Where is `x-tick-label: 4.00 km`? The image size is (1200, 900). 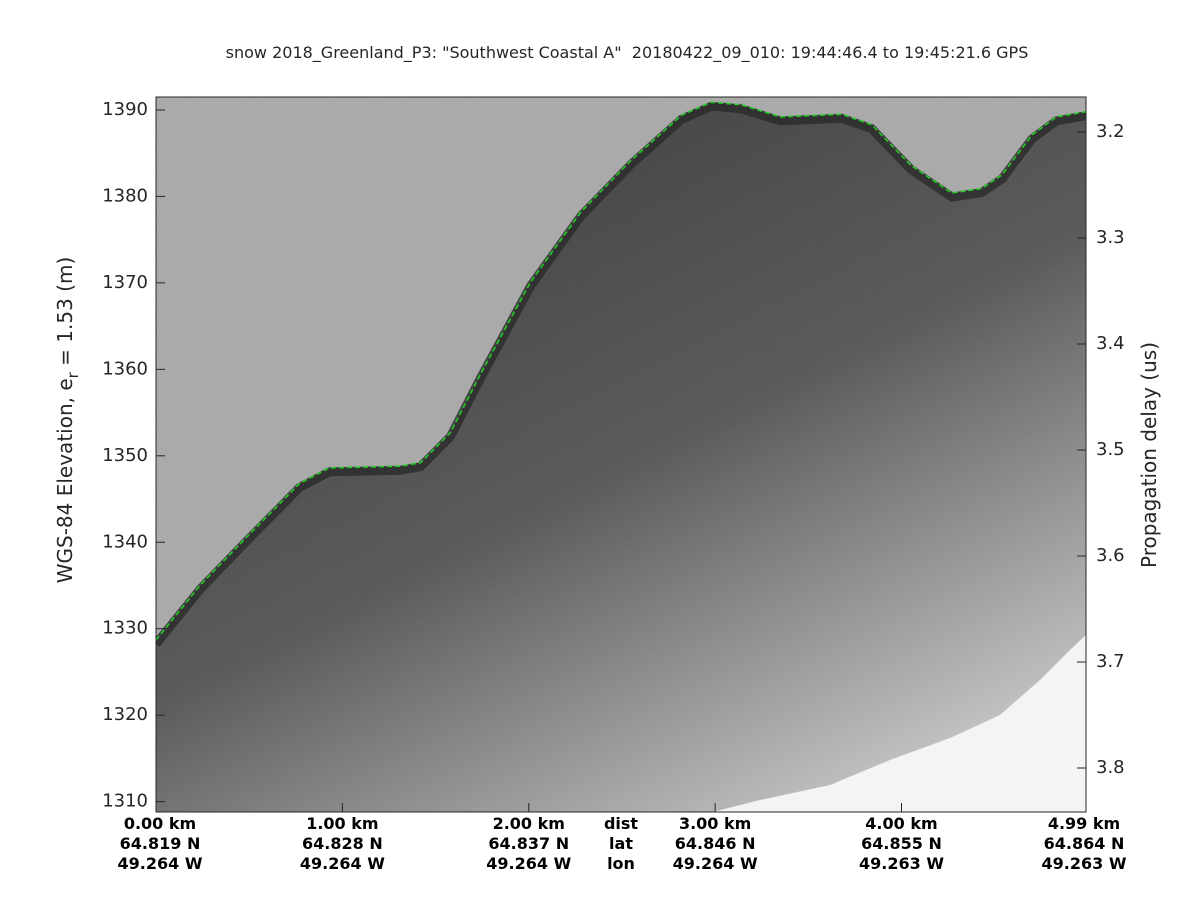 x-tick-label: 4.00 km is located at coordinates (901, 823).